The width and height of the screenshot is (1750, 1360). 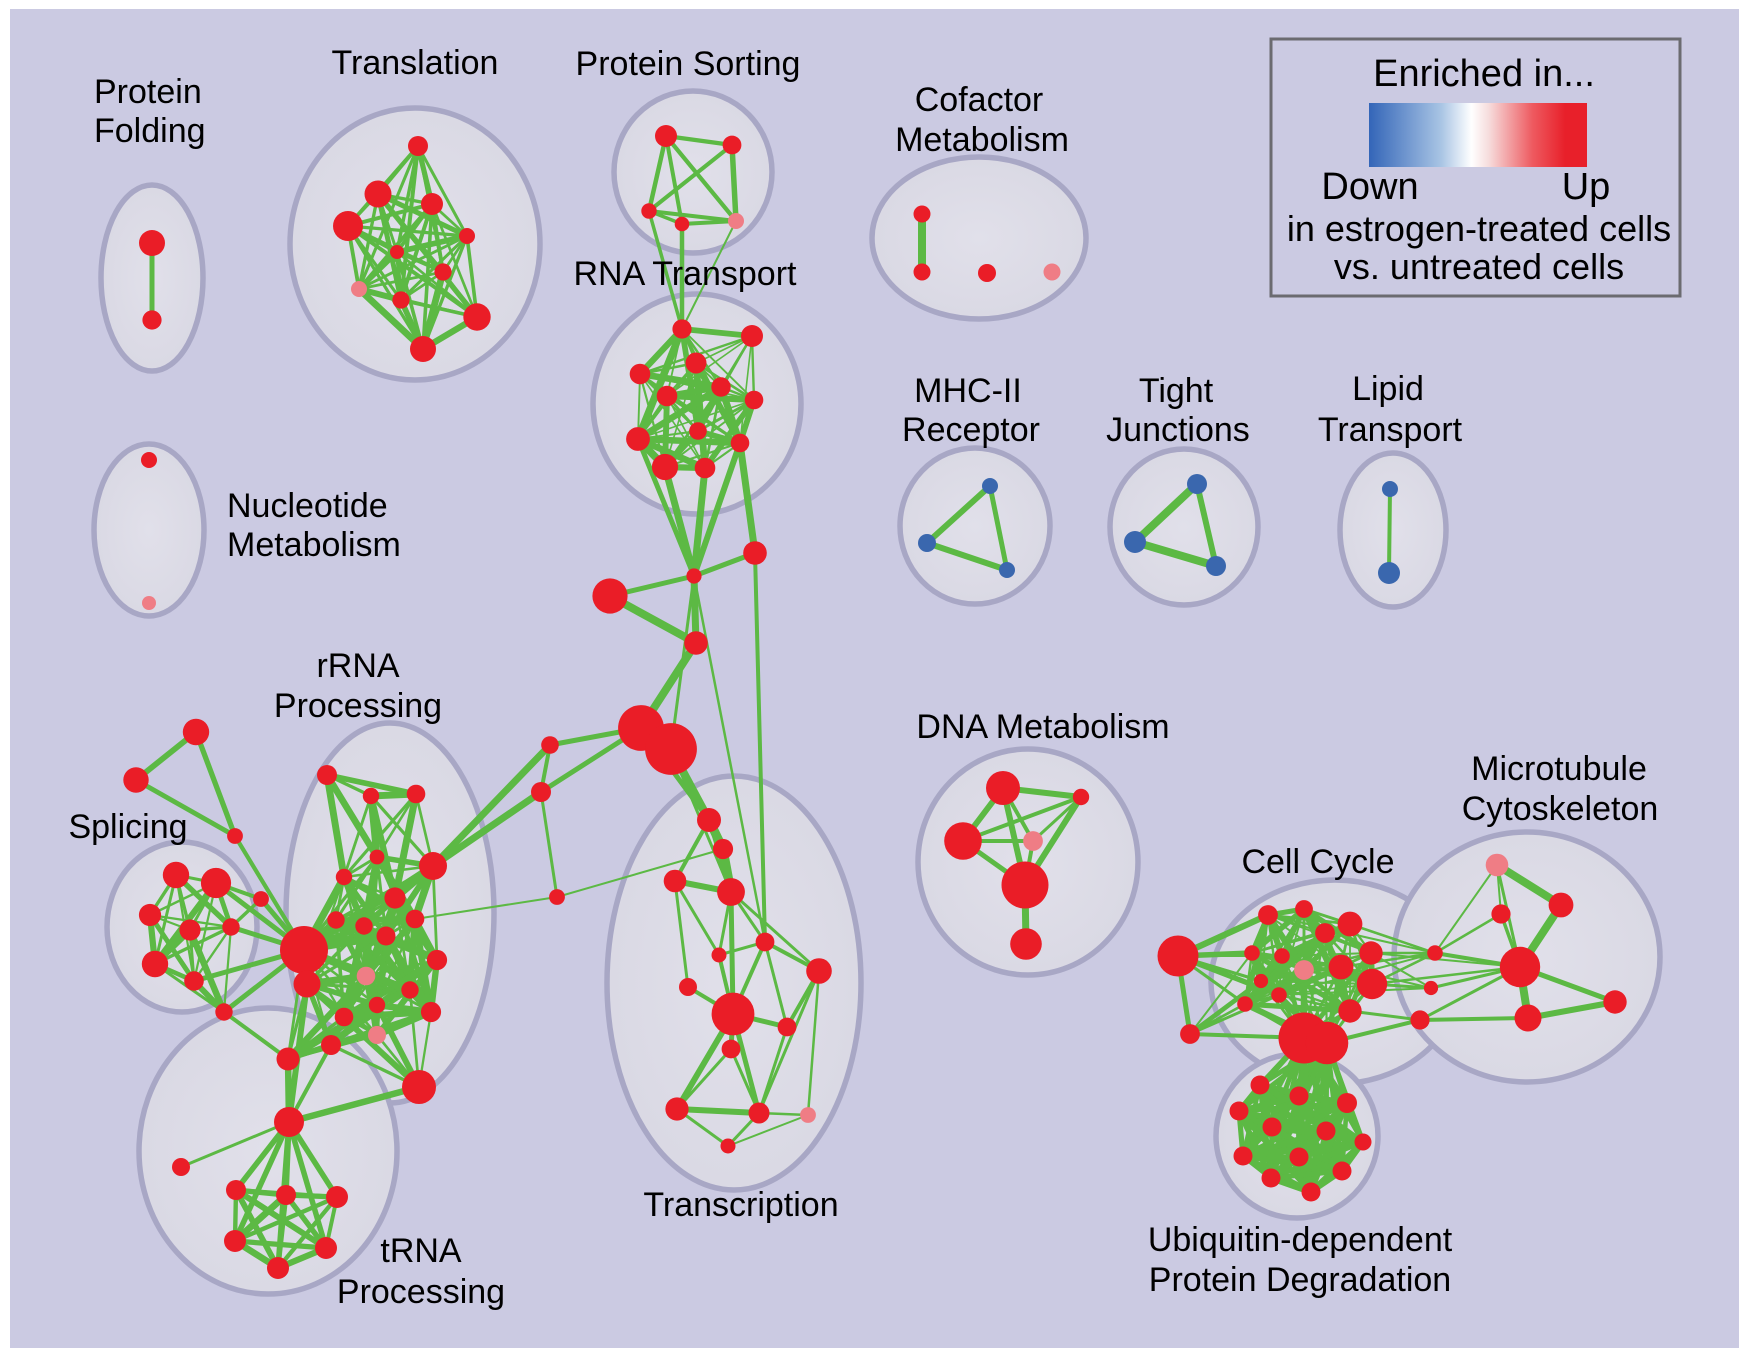 What do you see at coordinates (971, 430) in the screenshot?
I see `svg-text: Receptor` at bounding box center [971, 430].